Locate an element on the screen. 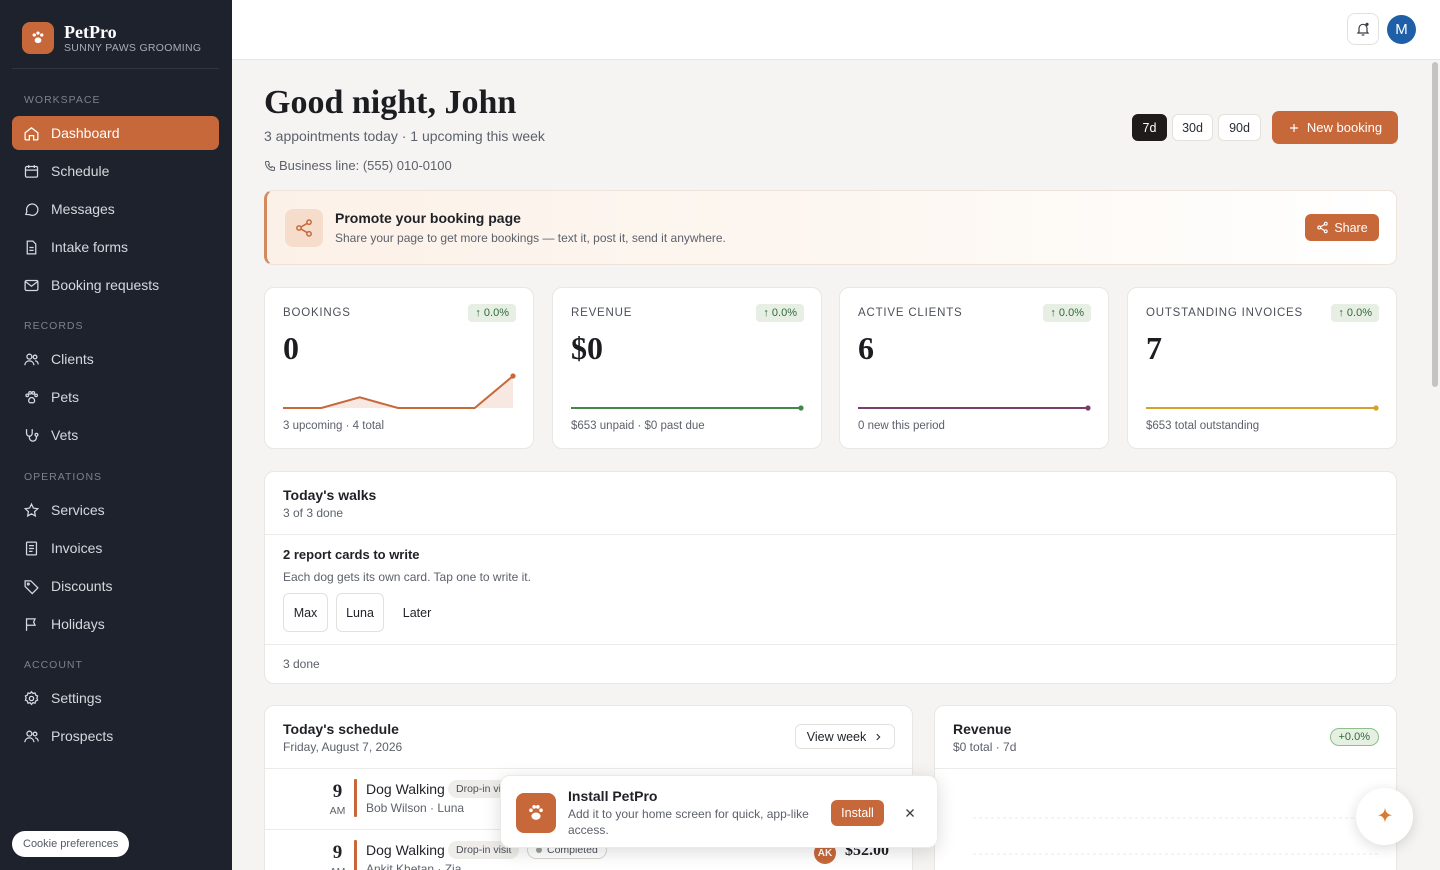 Image resolution: width=1440 pixels, height=870 pixels. section-label-workspace: WORKSPACE is located at coordinates (62, 100).